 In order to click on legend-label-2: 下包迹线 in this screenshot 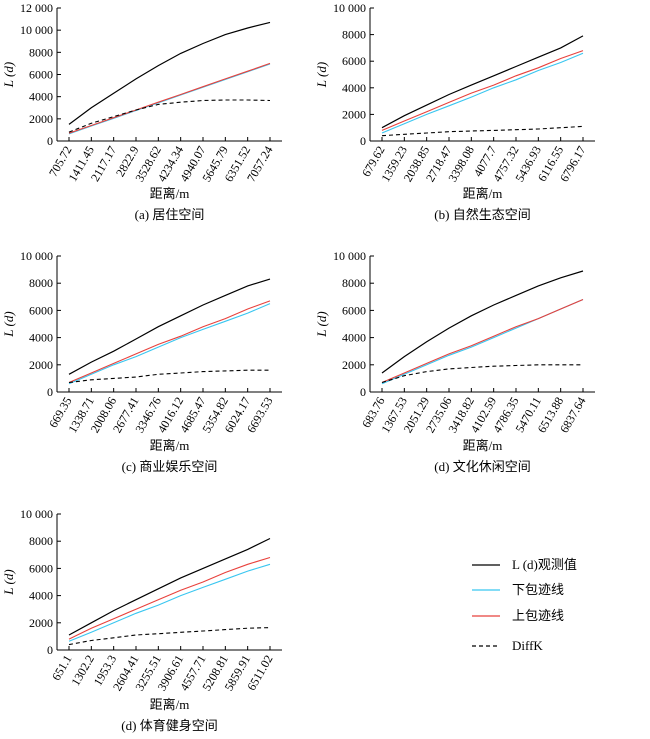, I will do `click(538, 589)`.